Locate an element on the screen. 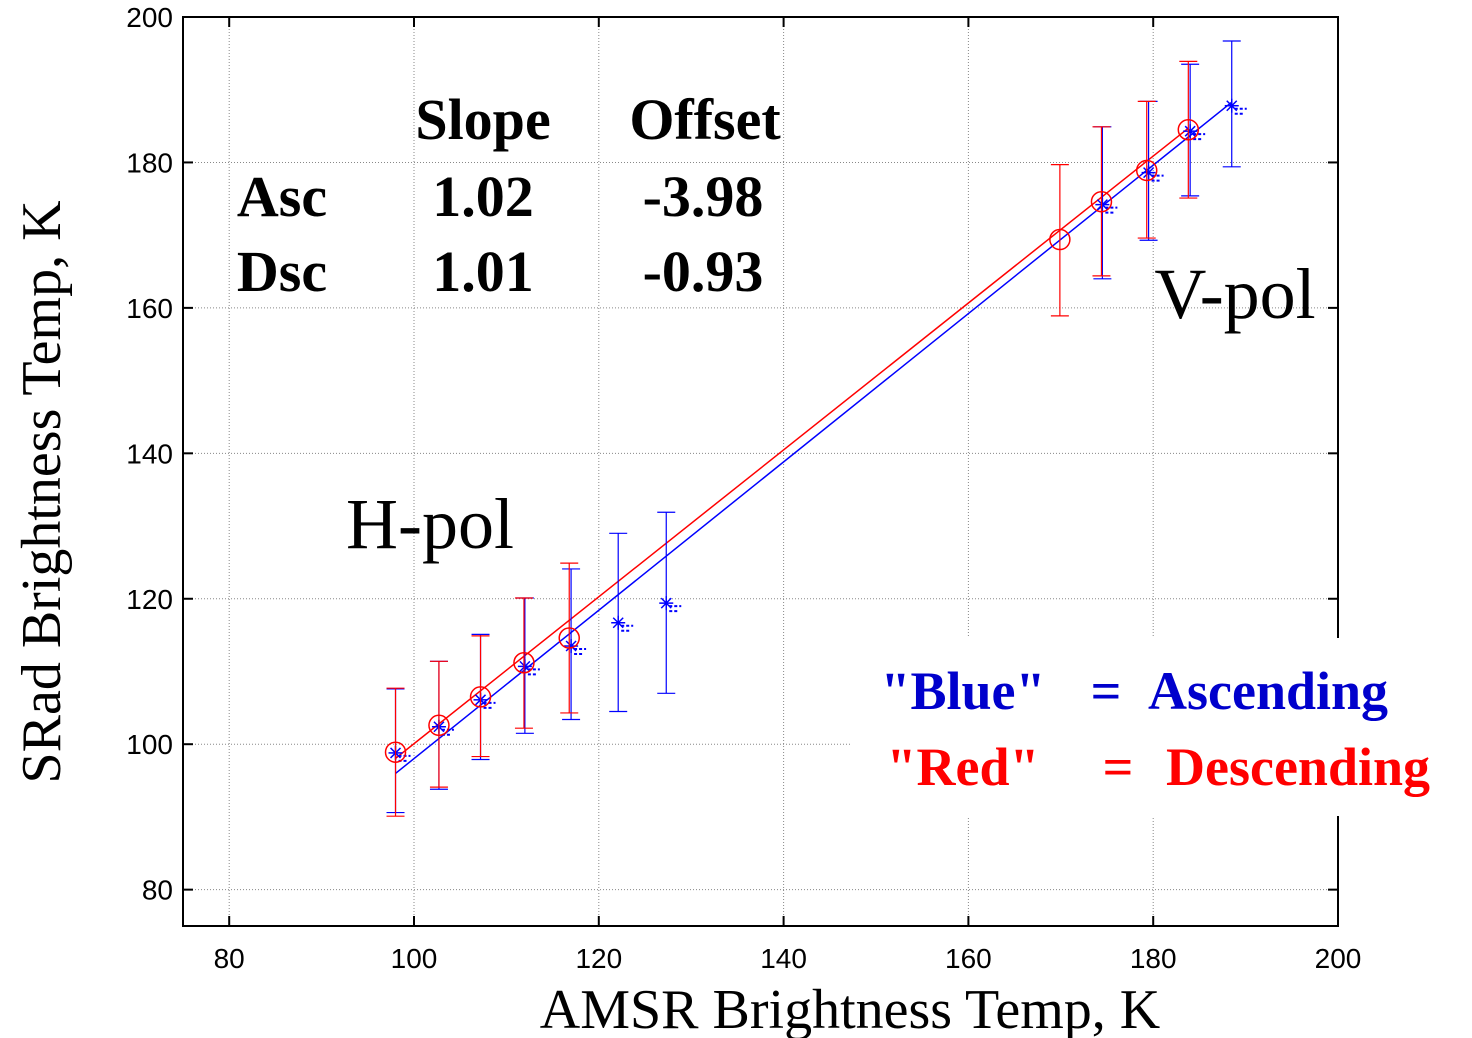 The height and width of the screenshot is (1038, 1472). legend-red-value: Descending is located at coordinates (1298, 767).